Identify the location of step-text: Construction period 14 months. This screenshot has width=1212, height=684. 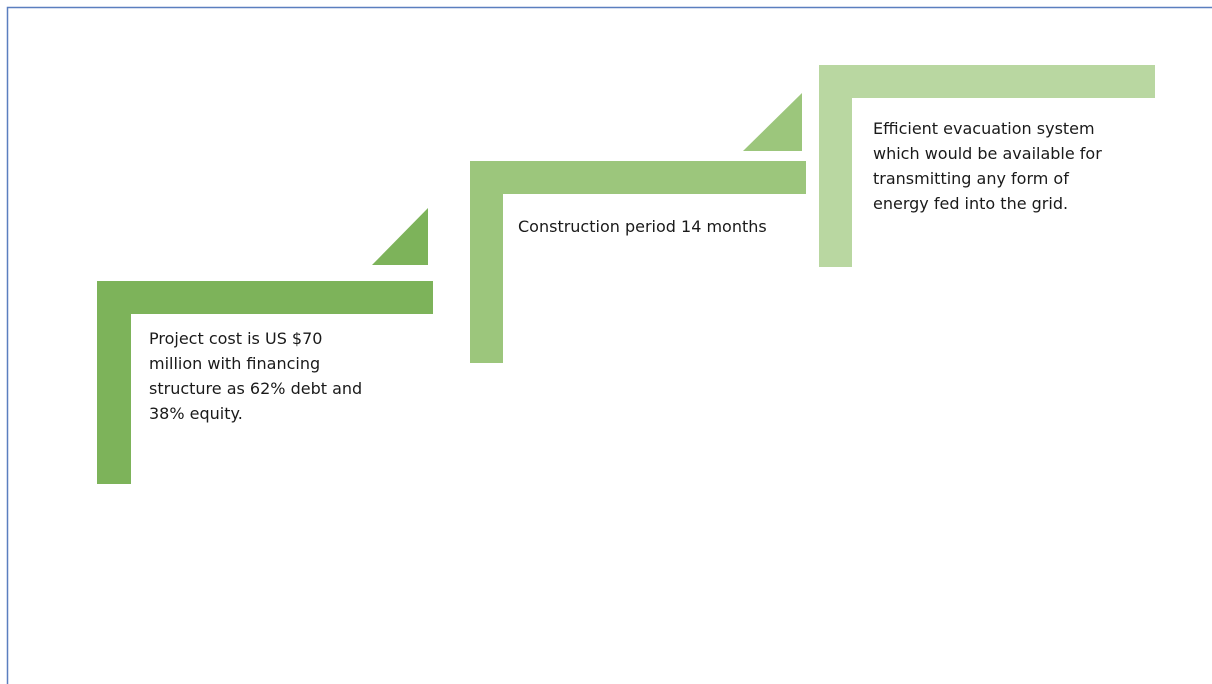
(642, 226).